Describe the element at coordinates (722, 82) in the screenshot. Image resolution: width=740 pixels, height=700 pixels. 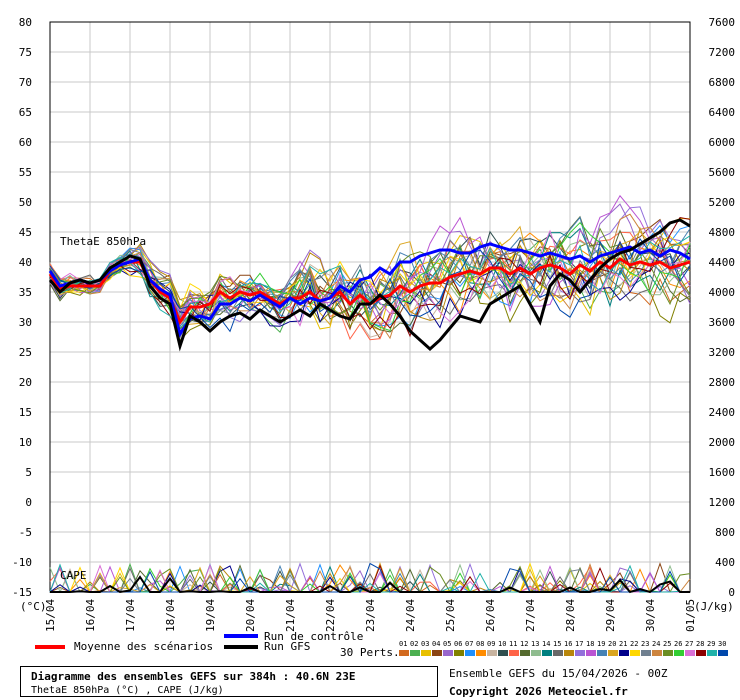
I see `right-tick-label: 6800` at that location.